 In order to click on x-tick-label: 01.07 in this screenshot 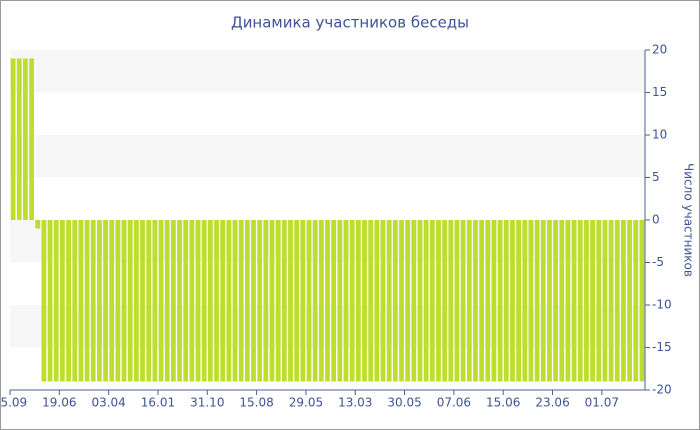, I will do `click(602, 403)`.